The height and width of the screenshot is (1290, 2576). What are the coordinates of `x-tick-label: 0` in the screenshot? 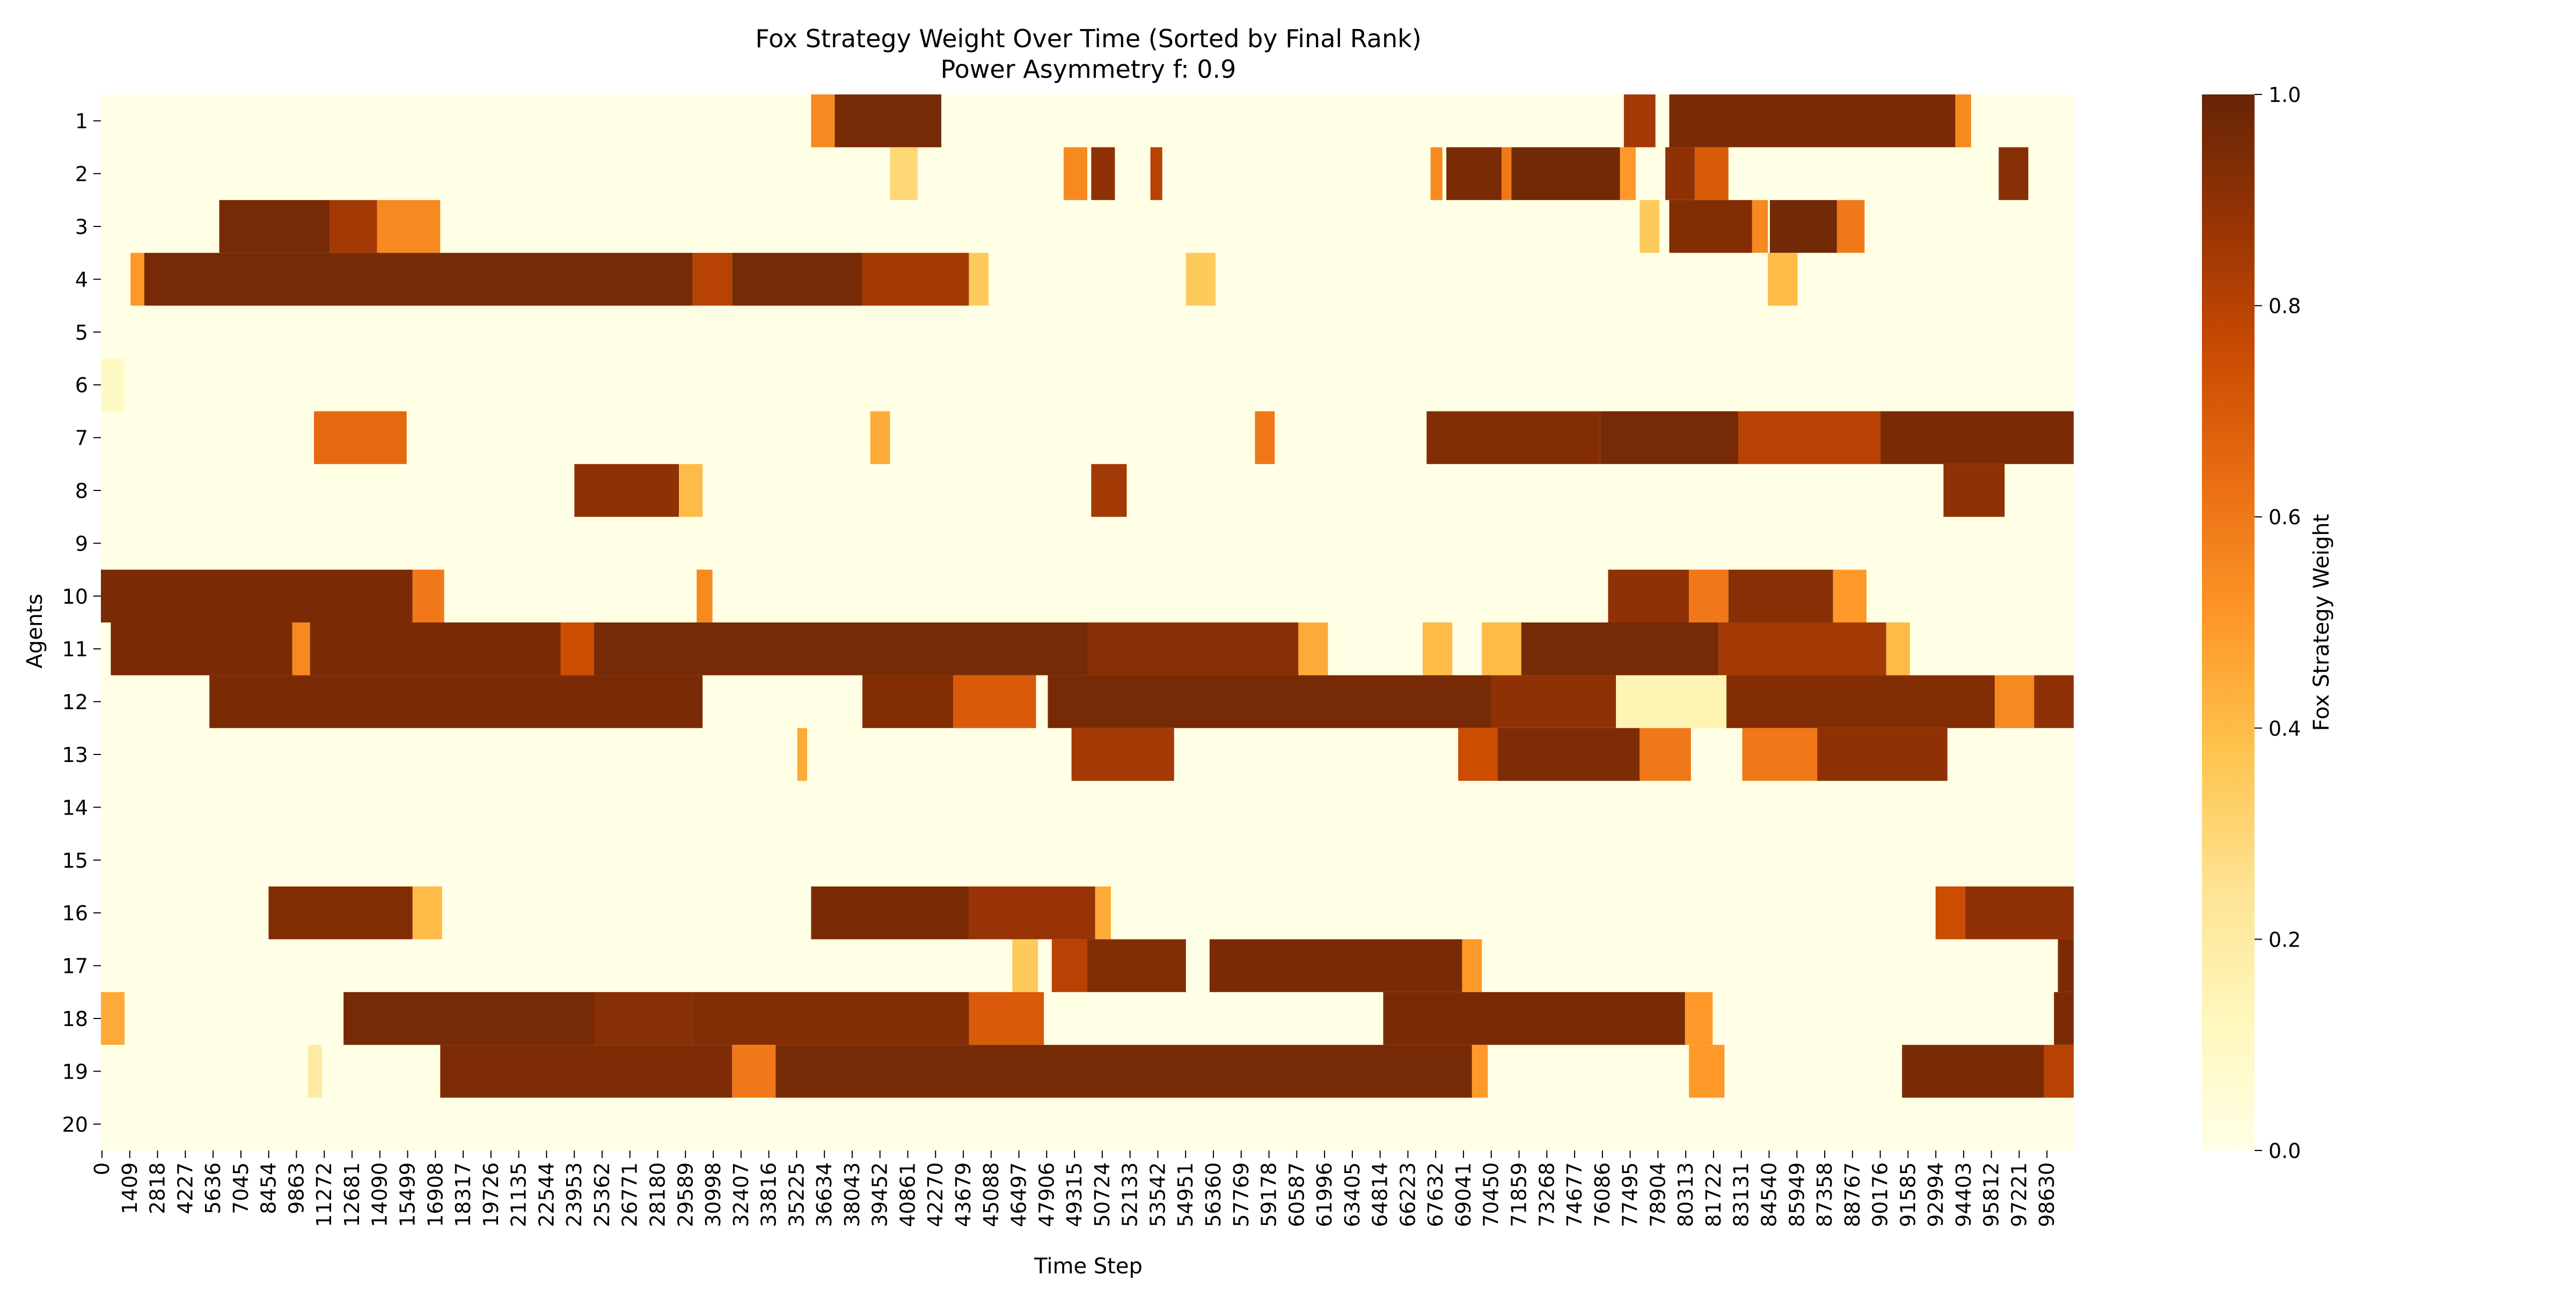 It's located at (102, 1168).